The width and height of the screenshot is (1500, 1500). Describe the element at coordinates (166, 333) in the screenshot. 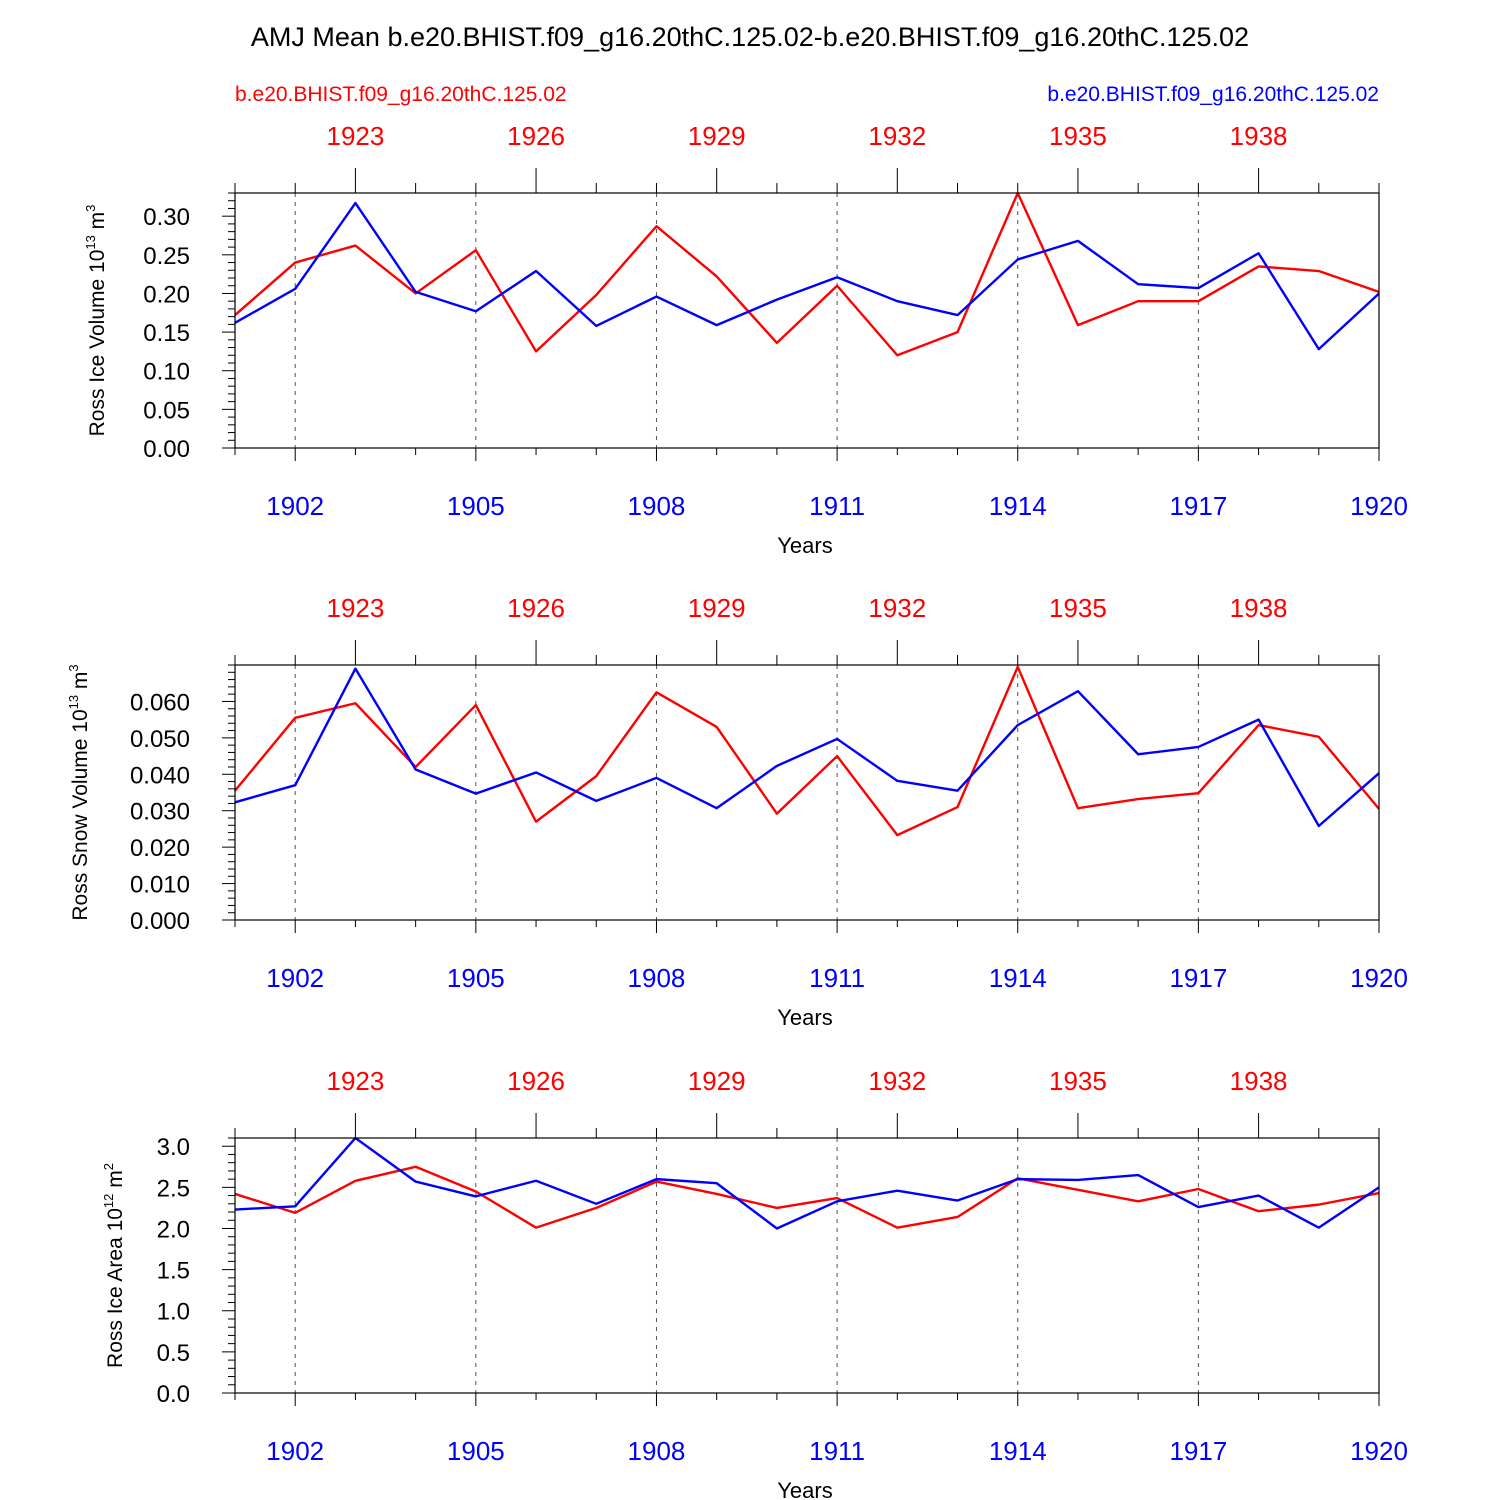

I see `y-tick-label: 0.15` at that location.